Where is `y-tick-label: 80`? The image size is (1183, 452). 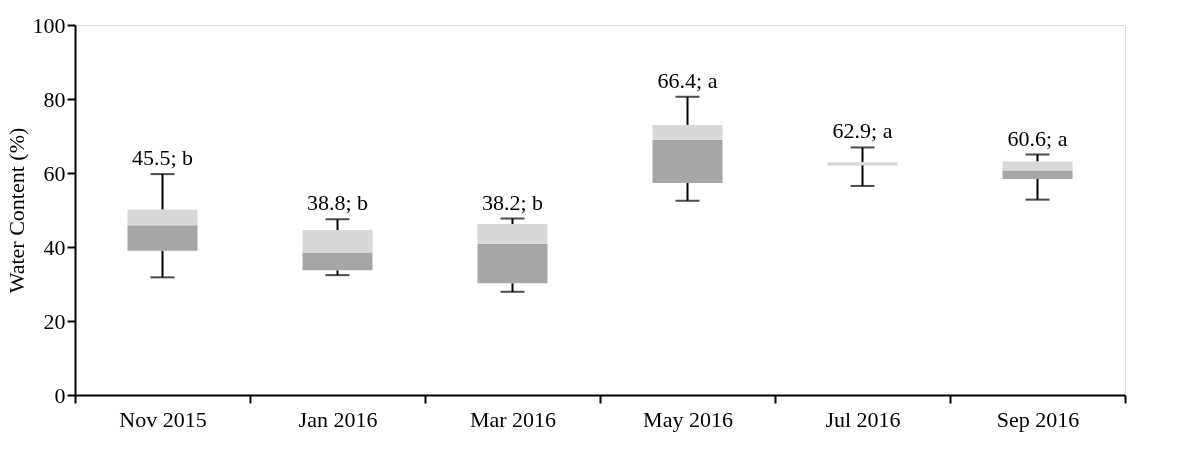 y-tick-label: 80 is located at coordinates (54, 99).